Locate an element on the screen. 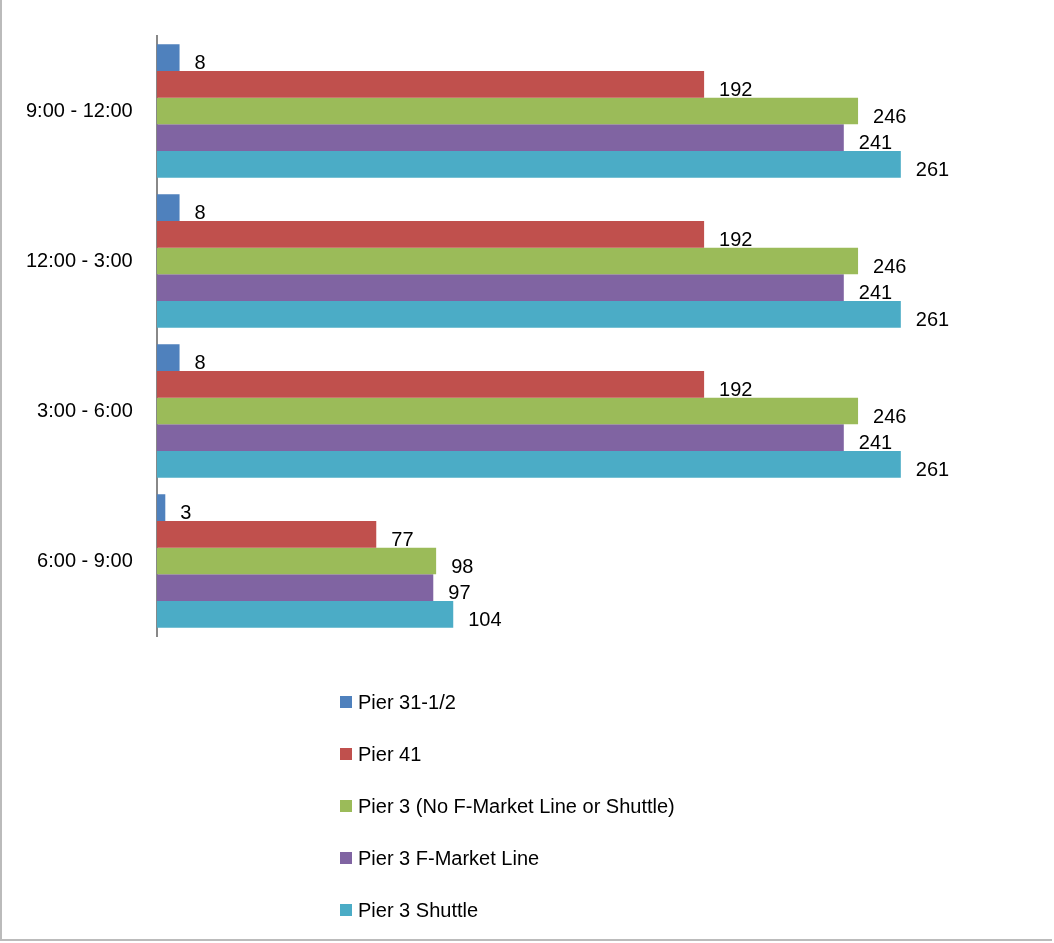  legend-label: Pier 31-1/2 is located at coordinates (407, 702).